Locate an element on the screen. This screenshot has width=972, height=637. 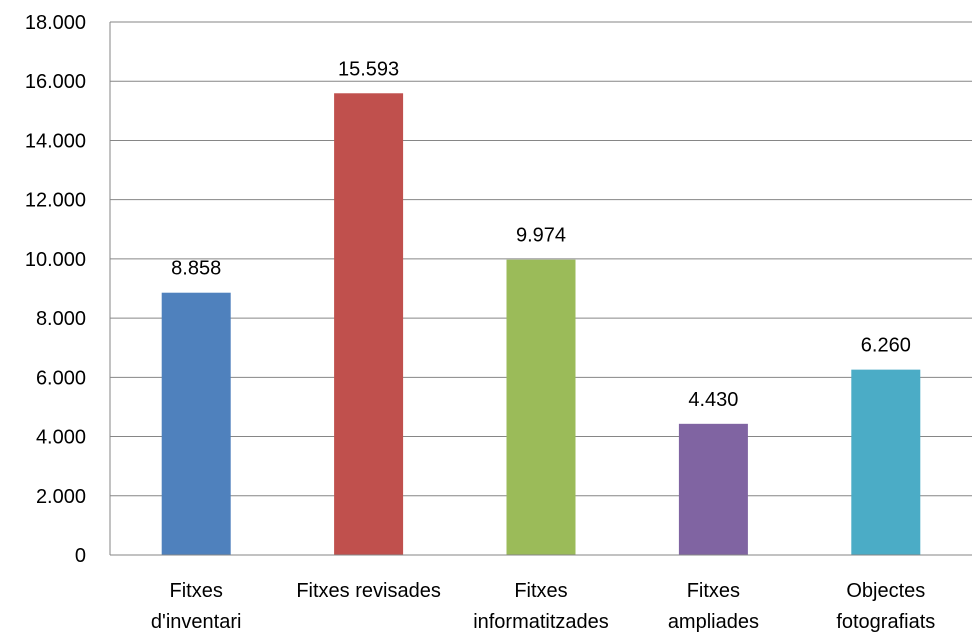
category-label: informatitzades is located at coordinates (541, 622).